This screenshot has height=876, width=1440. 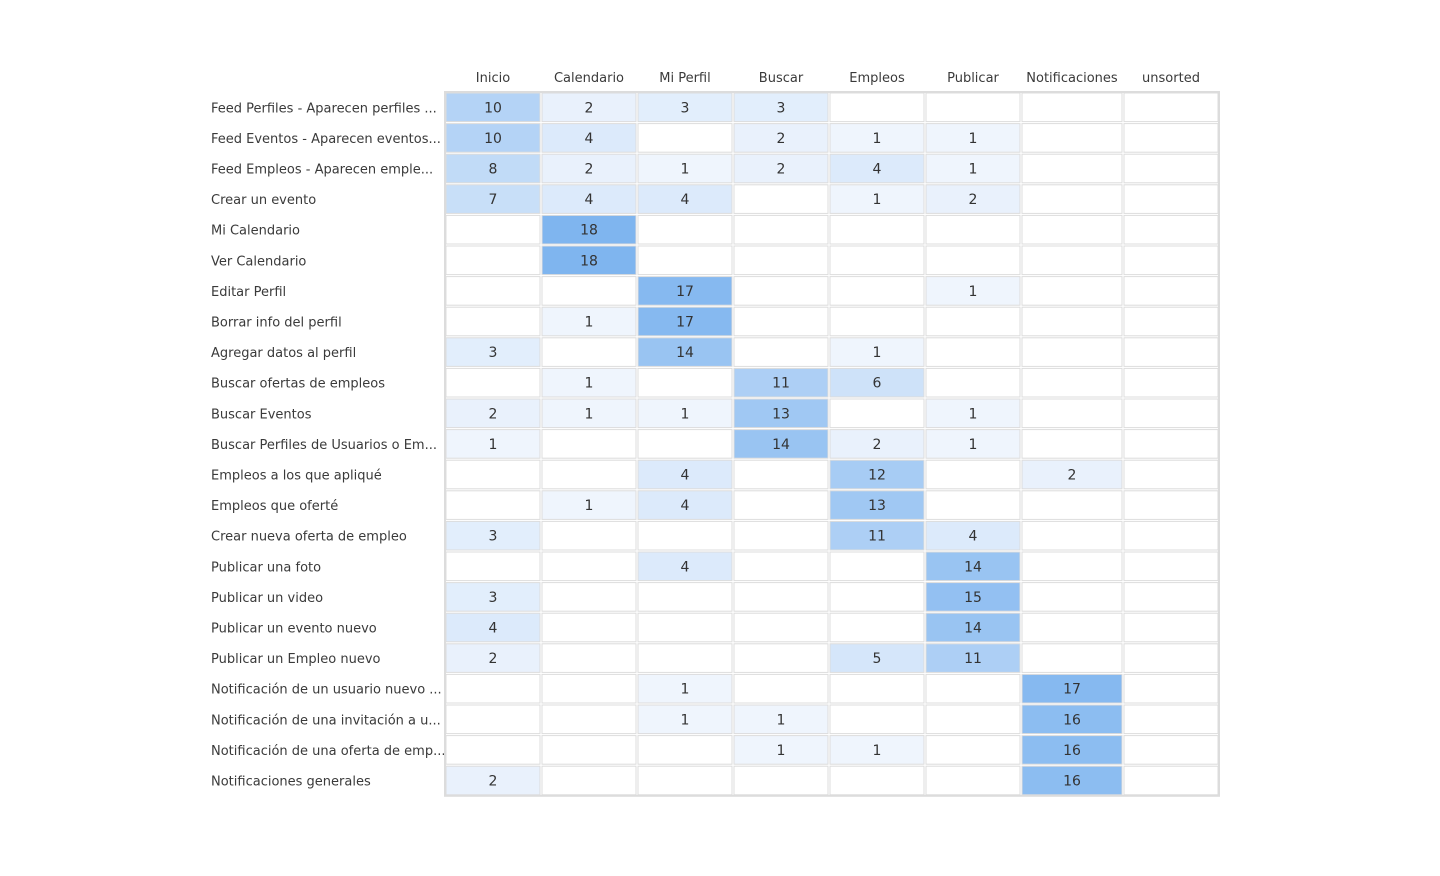 What do you see at coordinates (283, 353) in the screenshot?
I see `row-label: Agregar datos al perfil` at bounding box center [283, 353].